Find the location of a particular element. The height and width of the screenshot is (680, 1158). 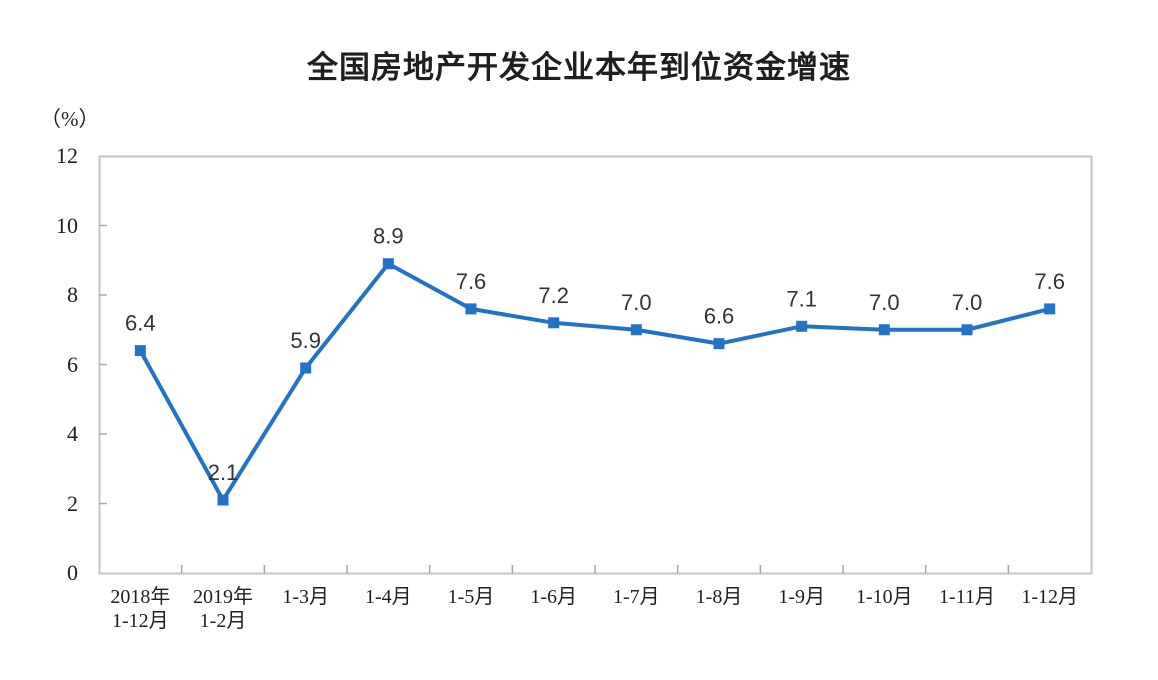

y-axis-tick-label: 2 is located at coordinates (72, 503).